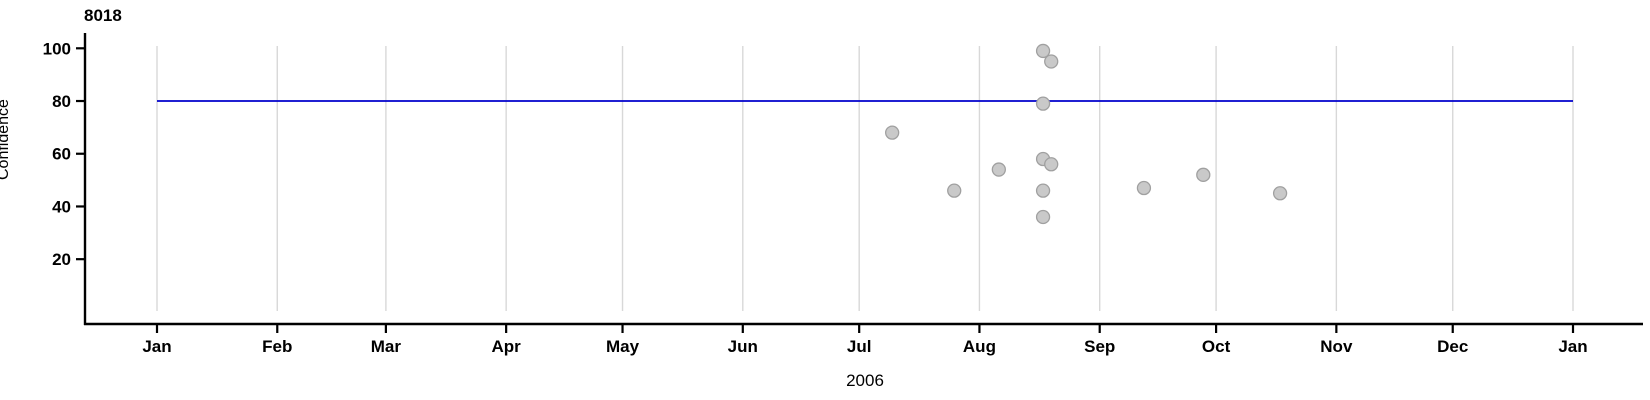 This screenshot has width=1650, height=400. Describe the element at coordinates (61, 259) in the screenshot. I see `y-tick-label: 20` at that location.